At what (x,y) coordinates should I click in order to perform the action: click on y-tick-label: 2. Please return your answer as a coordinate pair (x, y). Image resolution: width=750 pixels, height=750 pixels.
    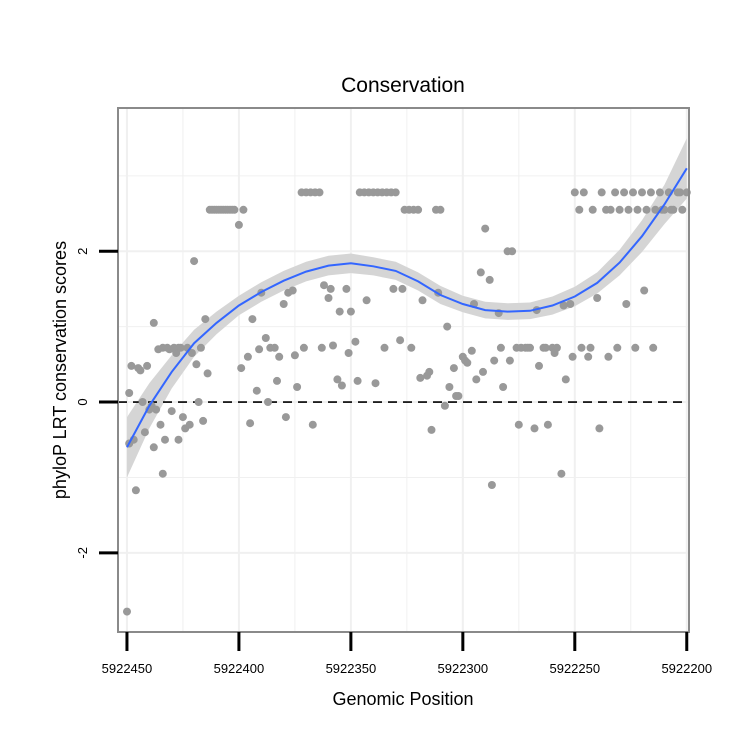
    Looking at the image, I should click on (82, 251).